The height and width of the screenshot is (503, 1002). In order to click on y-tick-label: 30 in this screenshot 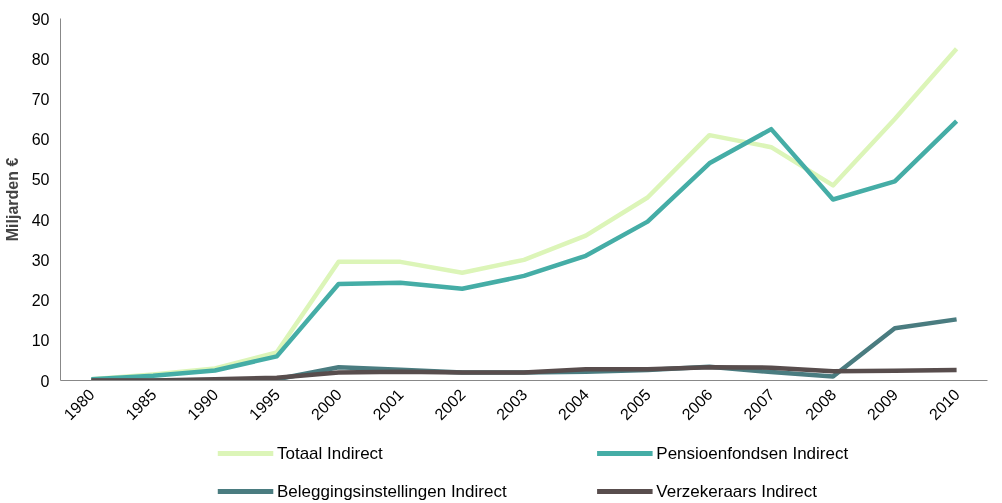, I will do `click(40, 260)`.